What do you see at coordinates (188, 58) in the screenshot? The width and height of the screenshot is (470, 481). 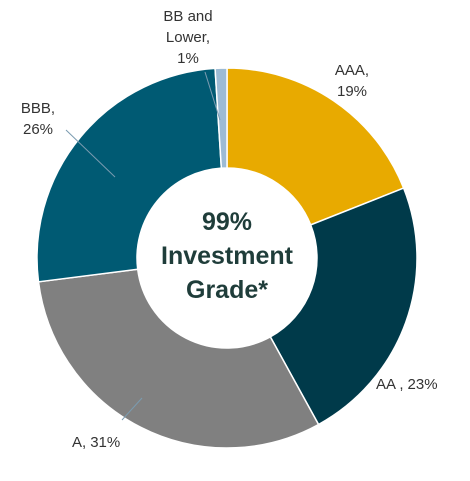 I see `value-label: 1%` at bounding box center [188, 58].